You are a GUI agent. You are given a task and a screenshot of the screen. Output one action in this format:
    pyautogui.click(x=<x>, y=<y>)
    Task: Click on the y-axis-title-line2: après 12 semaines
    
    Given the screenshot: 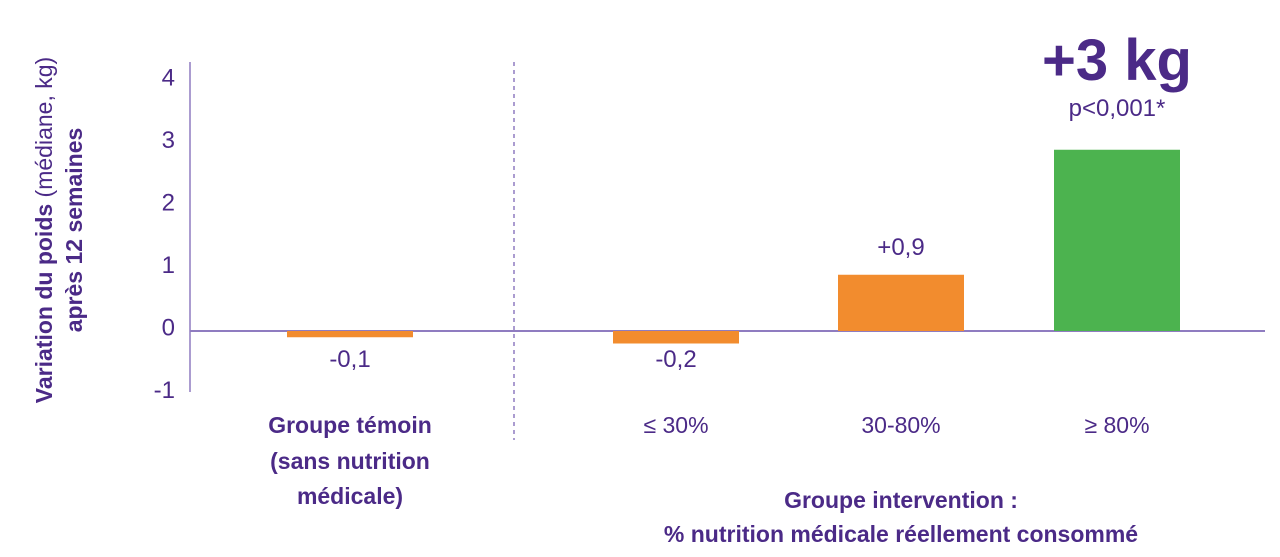 What is the action you would take?
    pyautogui.click(x=74, y=230)
    